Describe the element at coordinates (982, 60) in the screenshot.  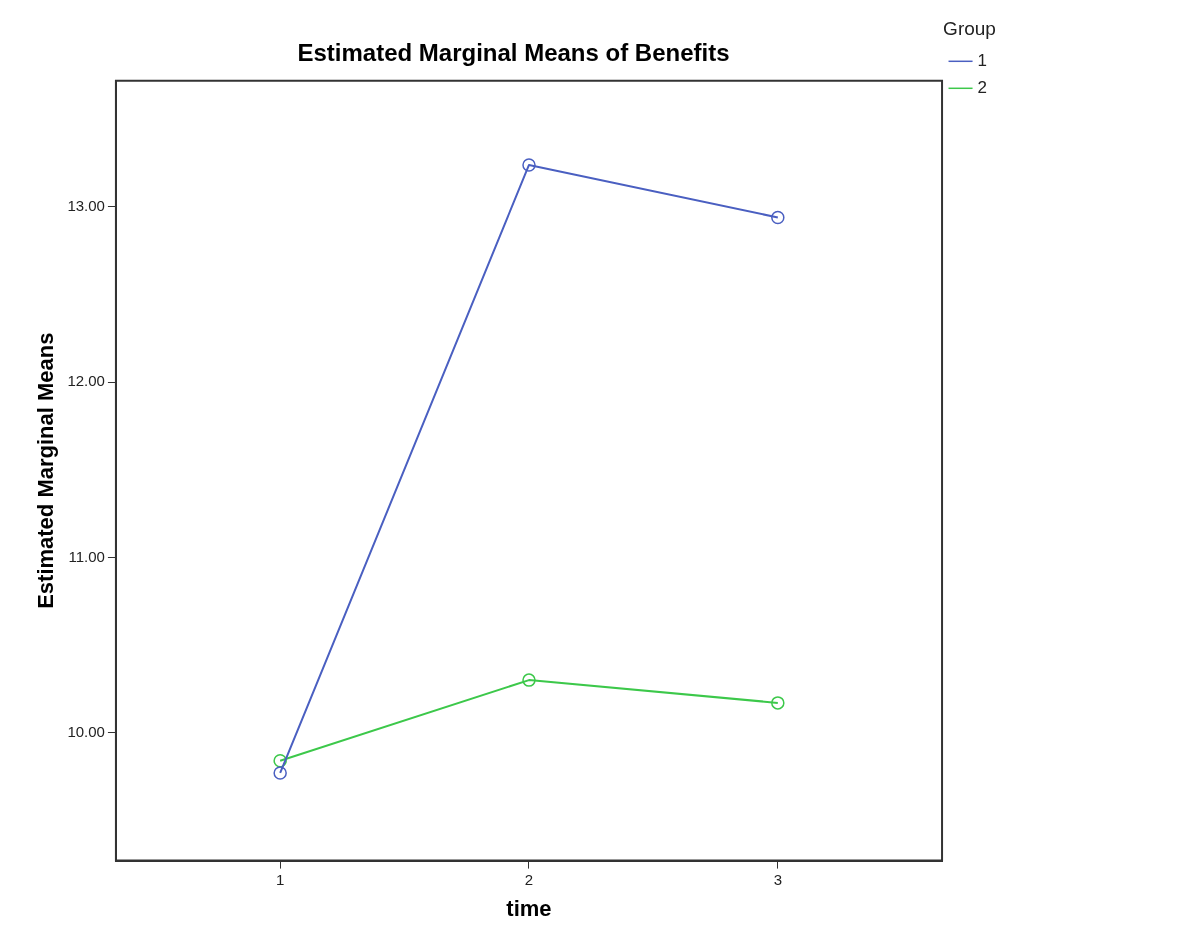
I see `legend-label: 1` at that location.